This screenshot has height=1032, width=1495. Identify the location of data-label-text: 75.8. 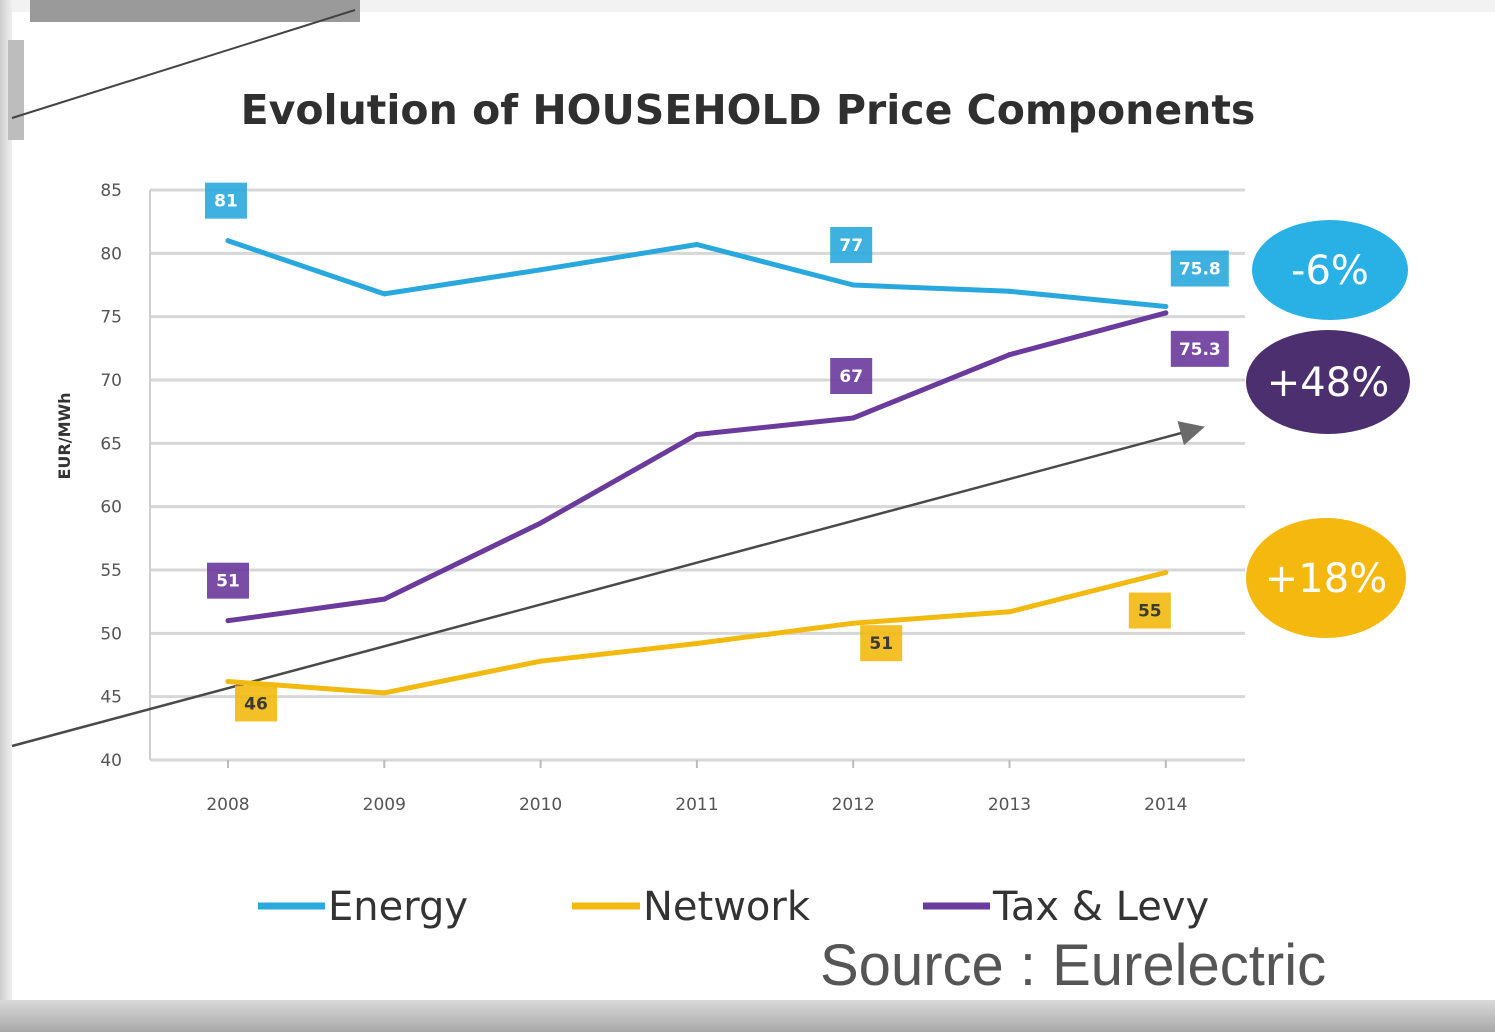
(1200, 270).